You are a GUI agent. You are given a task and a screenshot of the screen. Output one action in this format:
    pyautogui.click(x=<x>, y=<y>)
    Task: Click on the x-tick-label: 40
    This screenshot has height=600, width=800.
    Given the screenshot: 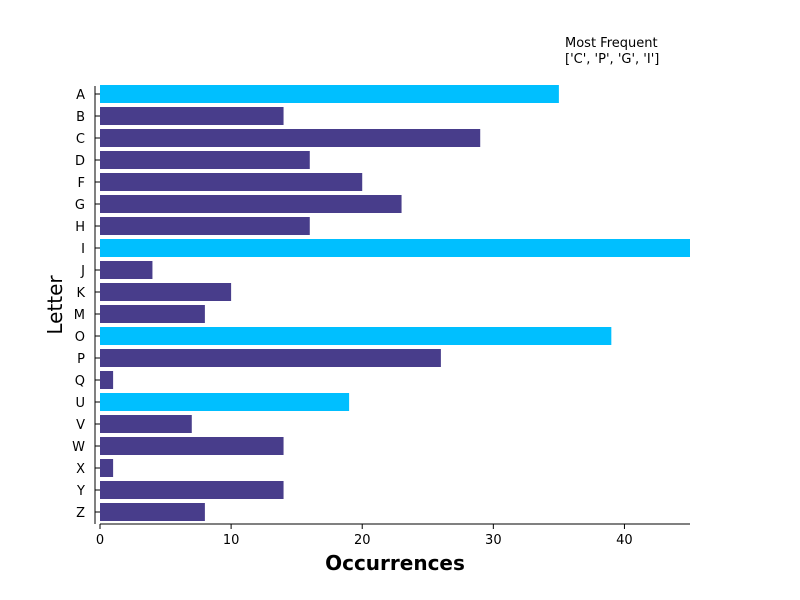 What is the action you would take?
    pyautogui.click(x=624, y=540)
    